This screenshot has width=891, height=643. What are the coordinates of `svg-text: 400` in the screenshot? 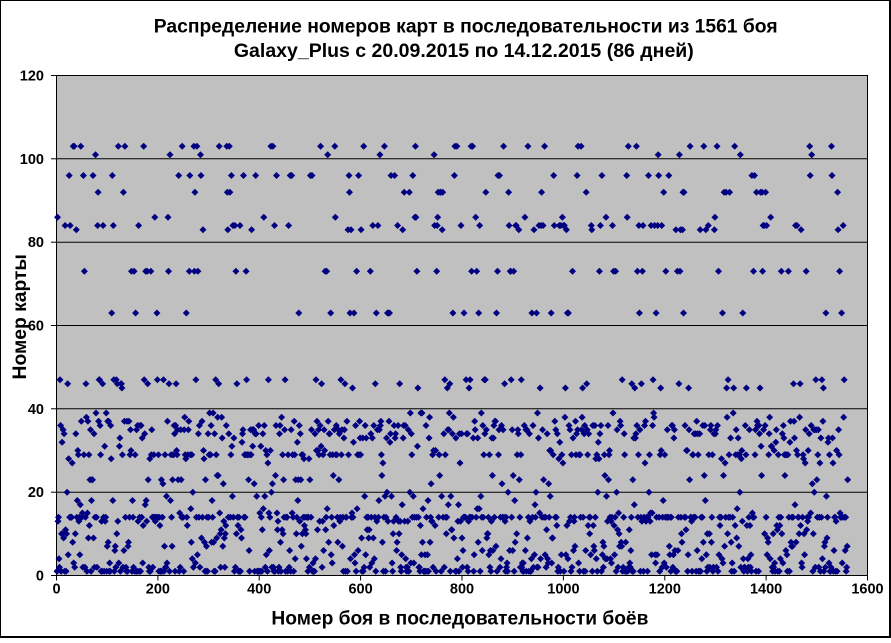 It's located at (259, 590).